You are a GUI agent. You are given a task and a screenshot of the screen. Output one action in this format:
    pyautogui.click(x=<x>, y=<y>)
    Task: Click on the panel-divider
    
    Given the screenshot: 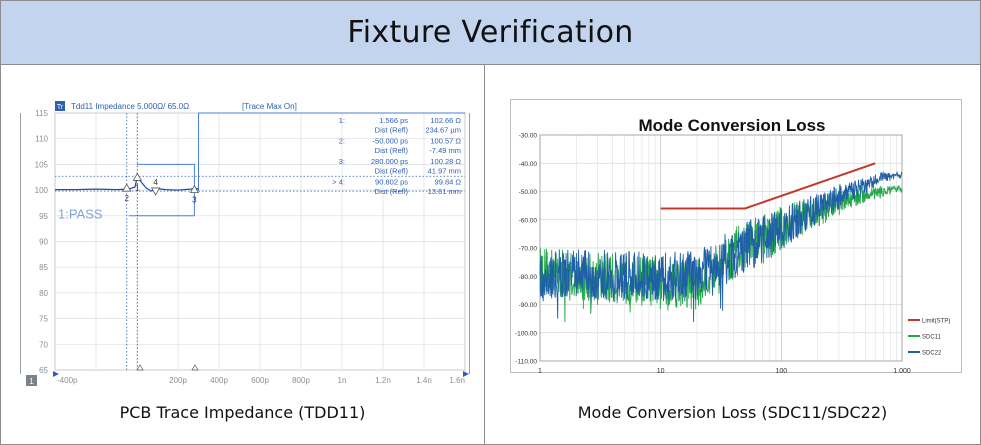 What is the action you would take?
    pyautogui.click(x=484, y=255)
    